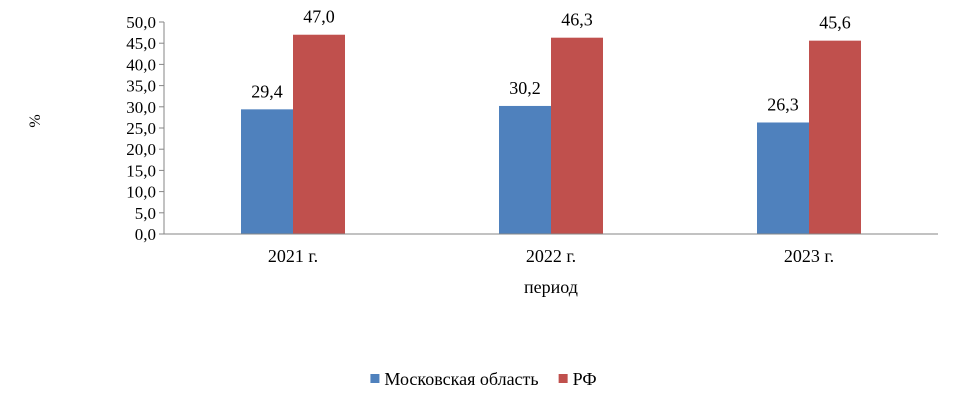  I want to click on data-label: 47,0, so click(319, 17).